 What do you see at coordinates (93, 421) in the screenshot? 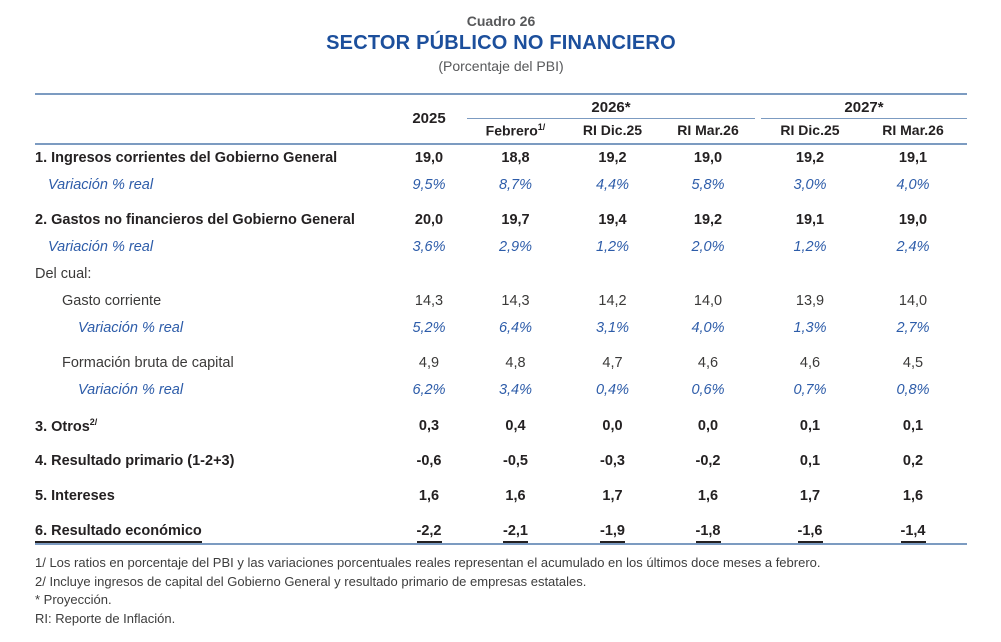
I see `footnote-marker-2: 2/` at bounding box center [93, 421].